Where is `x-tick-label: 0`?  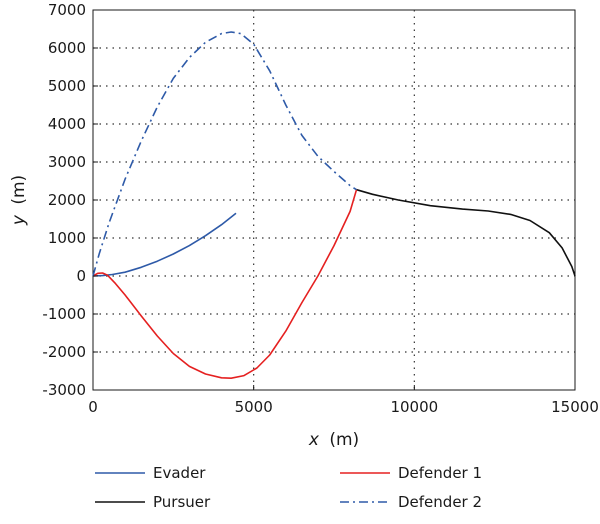 x-tick-label: 0 is located at coordinates (93, 407).